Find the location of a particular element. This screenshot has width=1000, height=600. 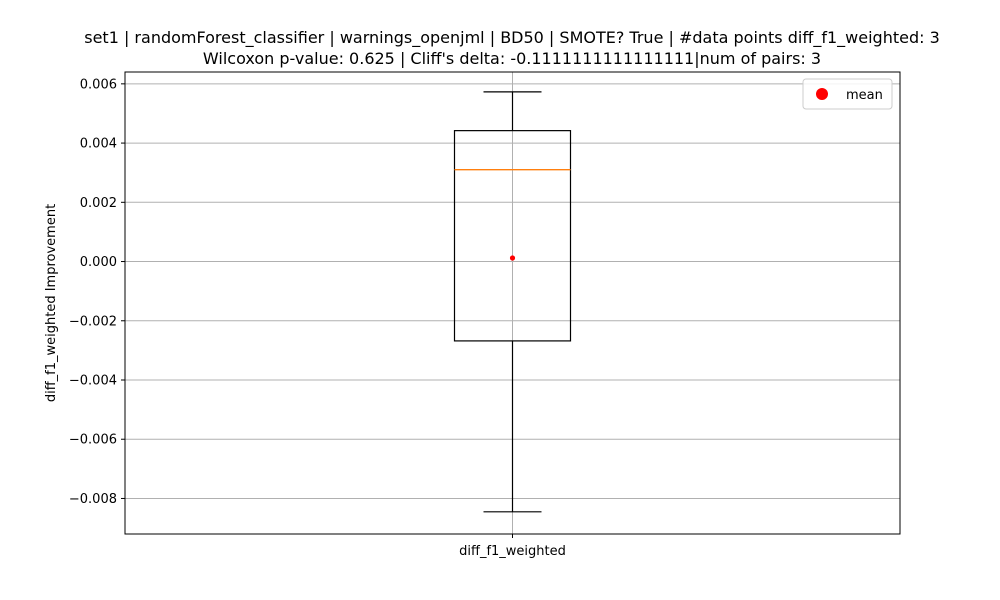

y-tick-label: 0.000 is located at coordinates (98, 262).